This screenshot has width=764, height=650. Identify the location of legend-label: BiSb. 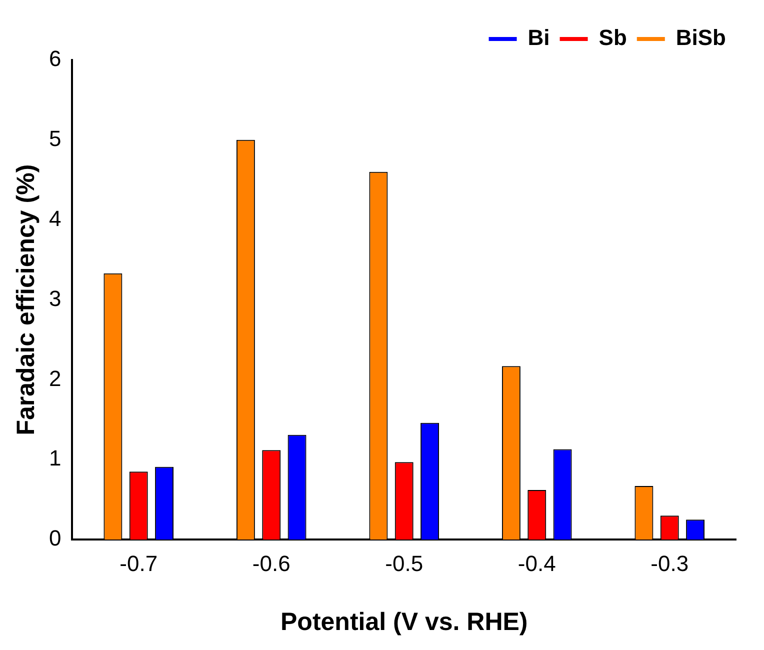
(701, 37).